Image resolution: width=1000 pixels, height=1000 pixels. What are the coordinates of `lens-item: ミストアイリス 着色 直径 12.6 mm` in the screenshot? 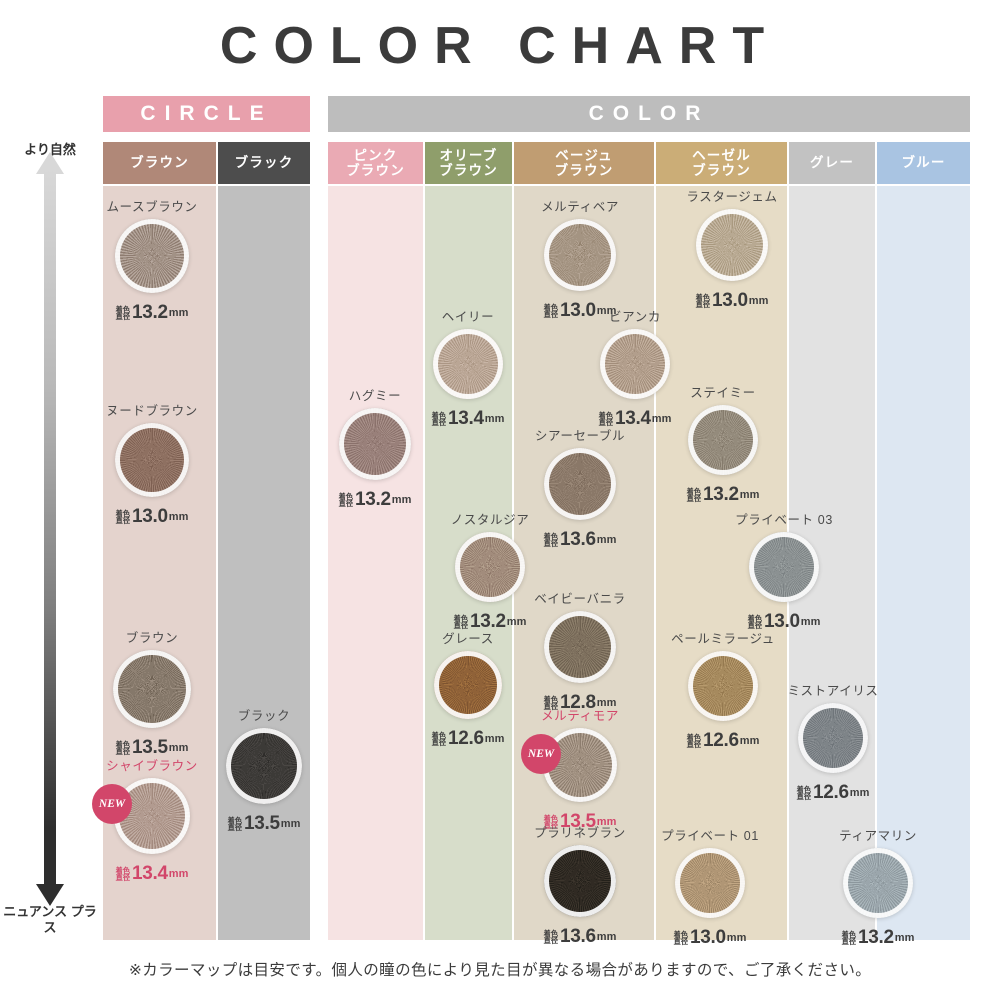 It's located at (833, 742).